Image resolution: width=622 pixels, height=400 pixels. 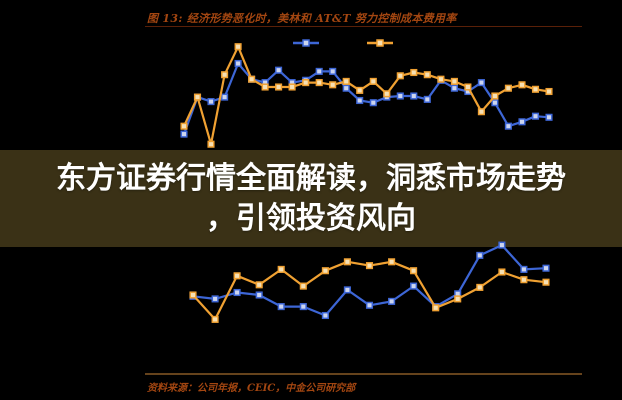 What do you see at coordinates (251, 388) in the screenshot?
I see `source-note: 资料来源：公司年报，CEIC，中金公司研究部` at bounding box center [251, 388].